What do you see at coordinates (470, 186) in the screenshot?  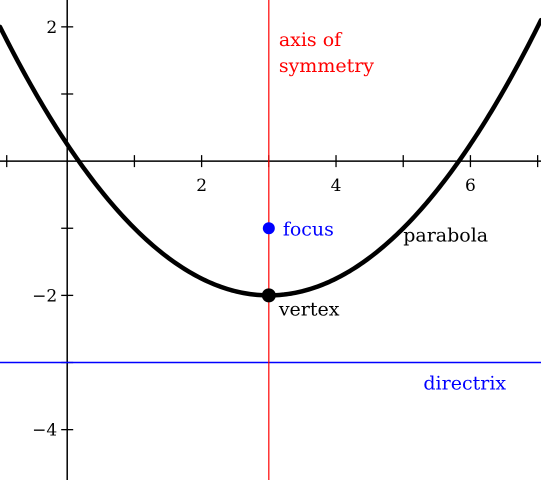 I see `x-tick-label: 6` at bounding box center [470, 186].